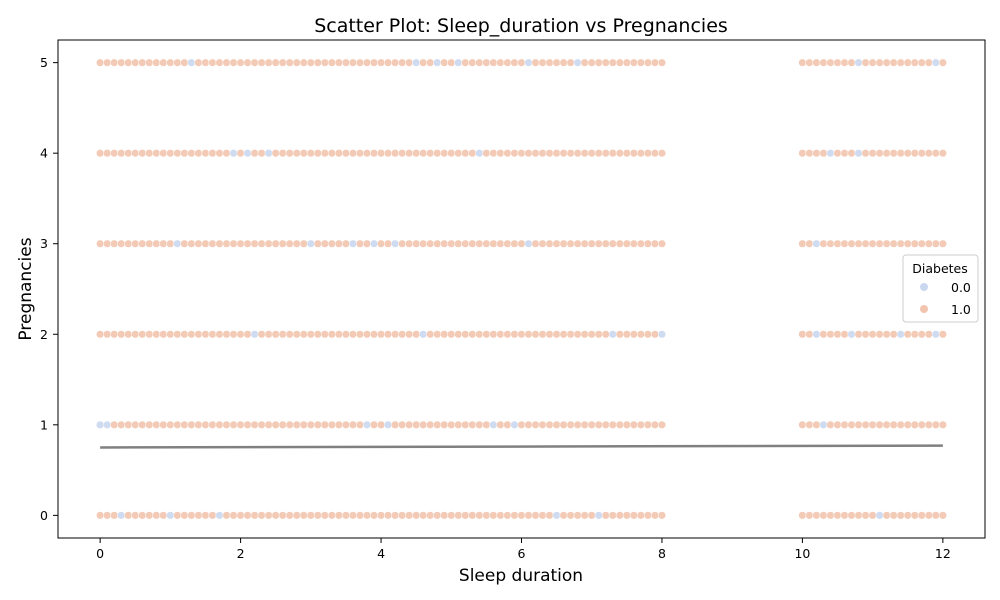 The width and height of the screenshot is (1000, 600). I want to click on x-tick-label: 4, so click(381, 553).